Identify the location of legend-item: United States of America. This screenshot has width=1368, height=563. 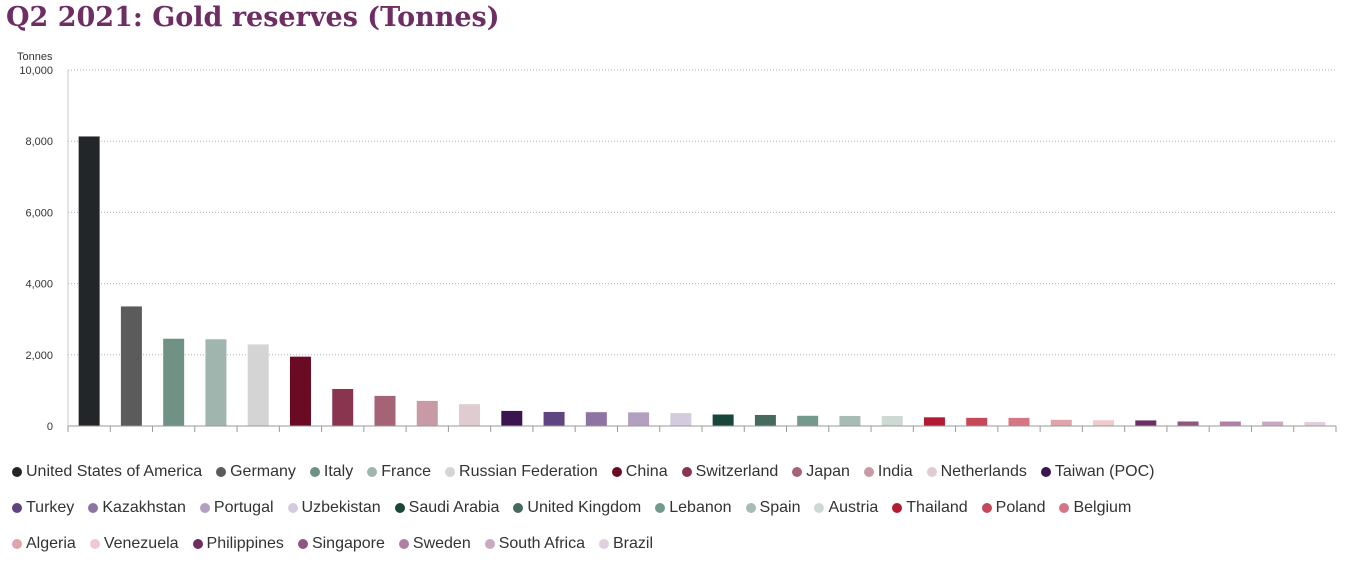
(107, 472).